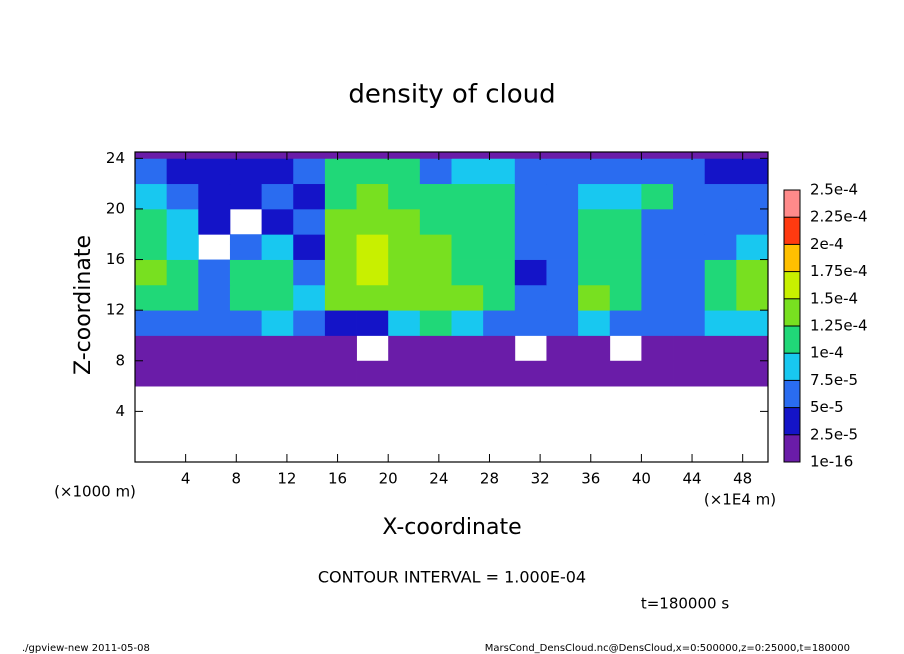  Describe the element at coordinates (685, 604) in the screenshot. I see `time-label: t=180000 s` at that location.